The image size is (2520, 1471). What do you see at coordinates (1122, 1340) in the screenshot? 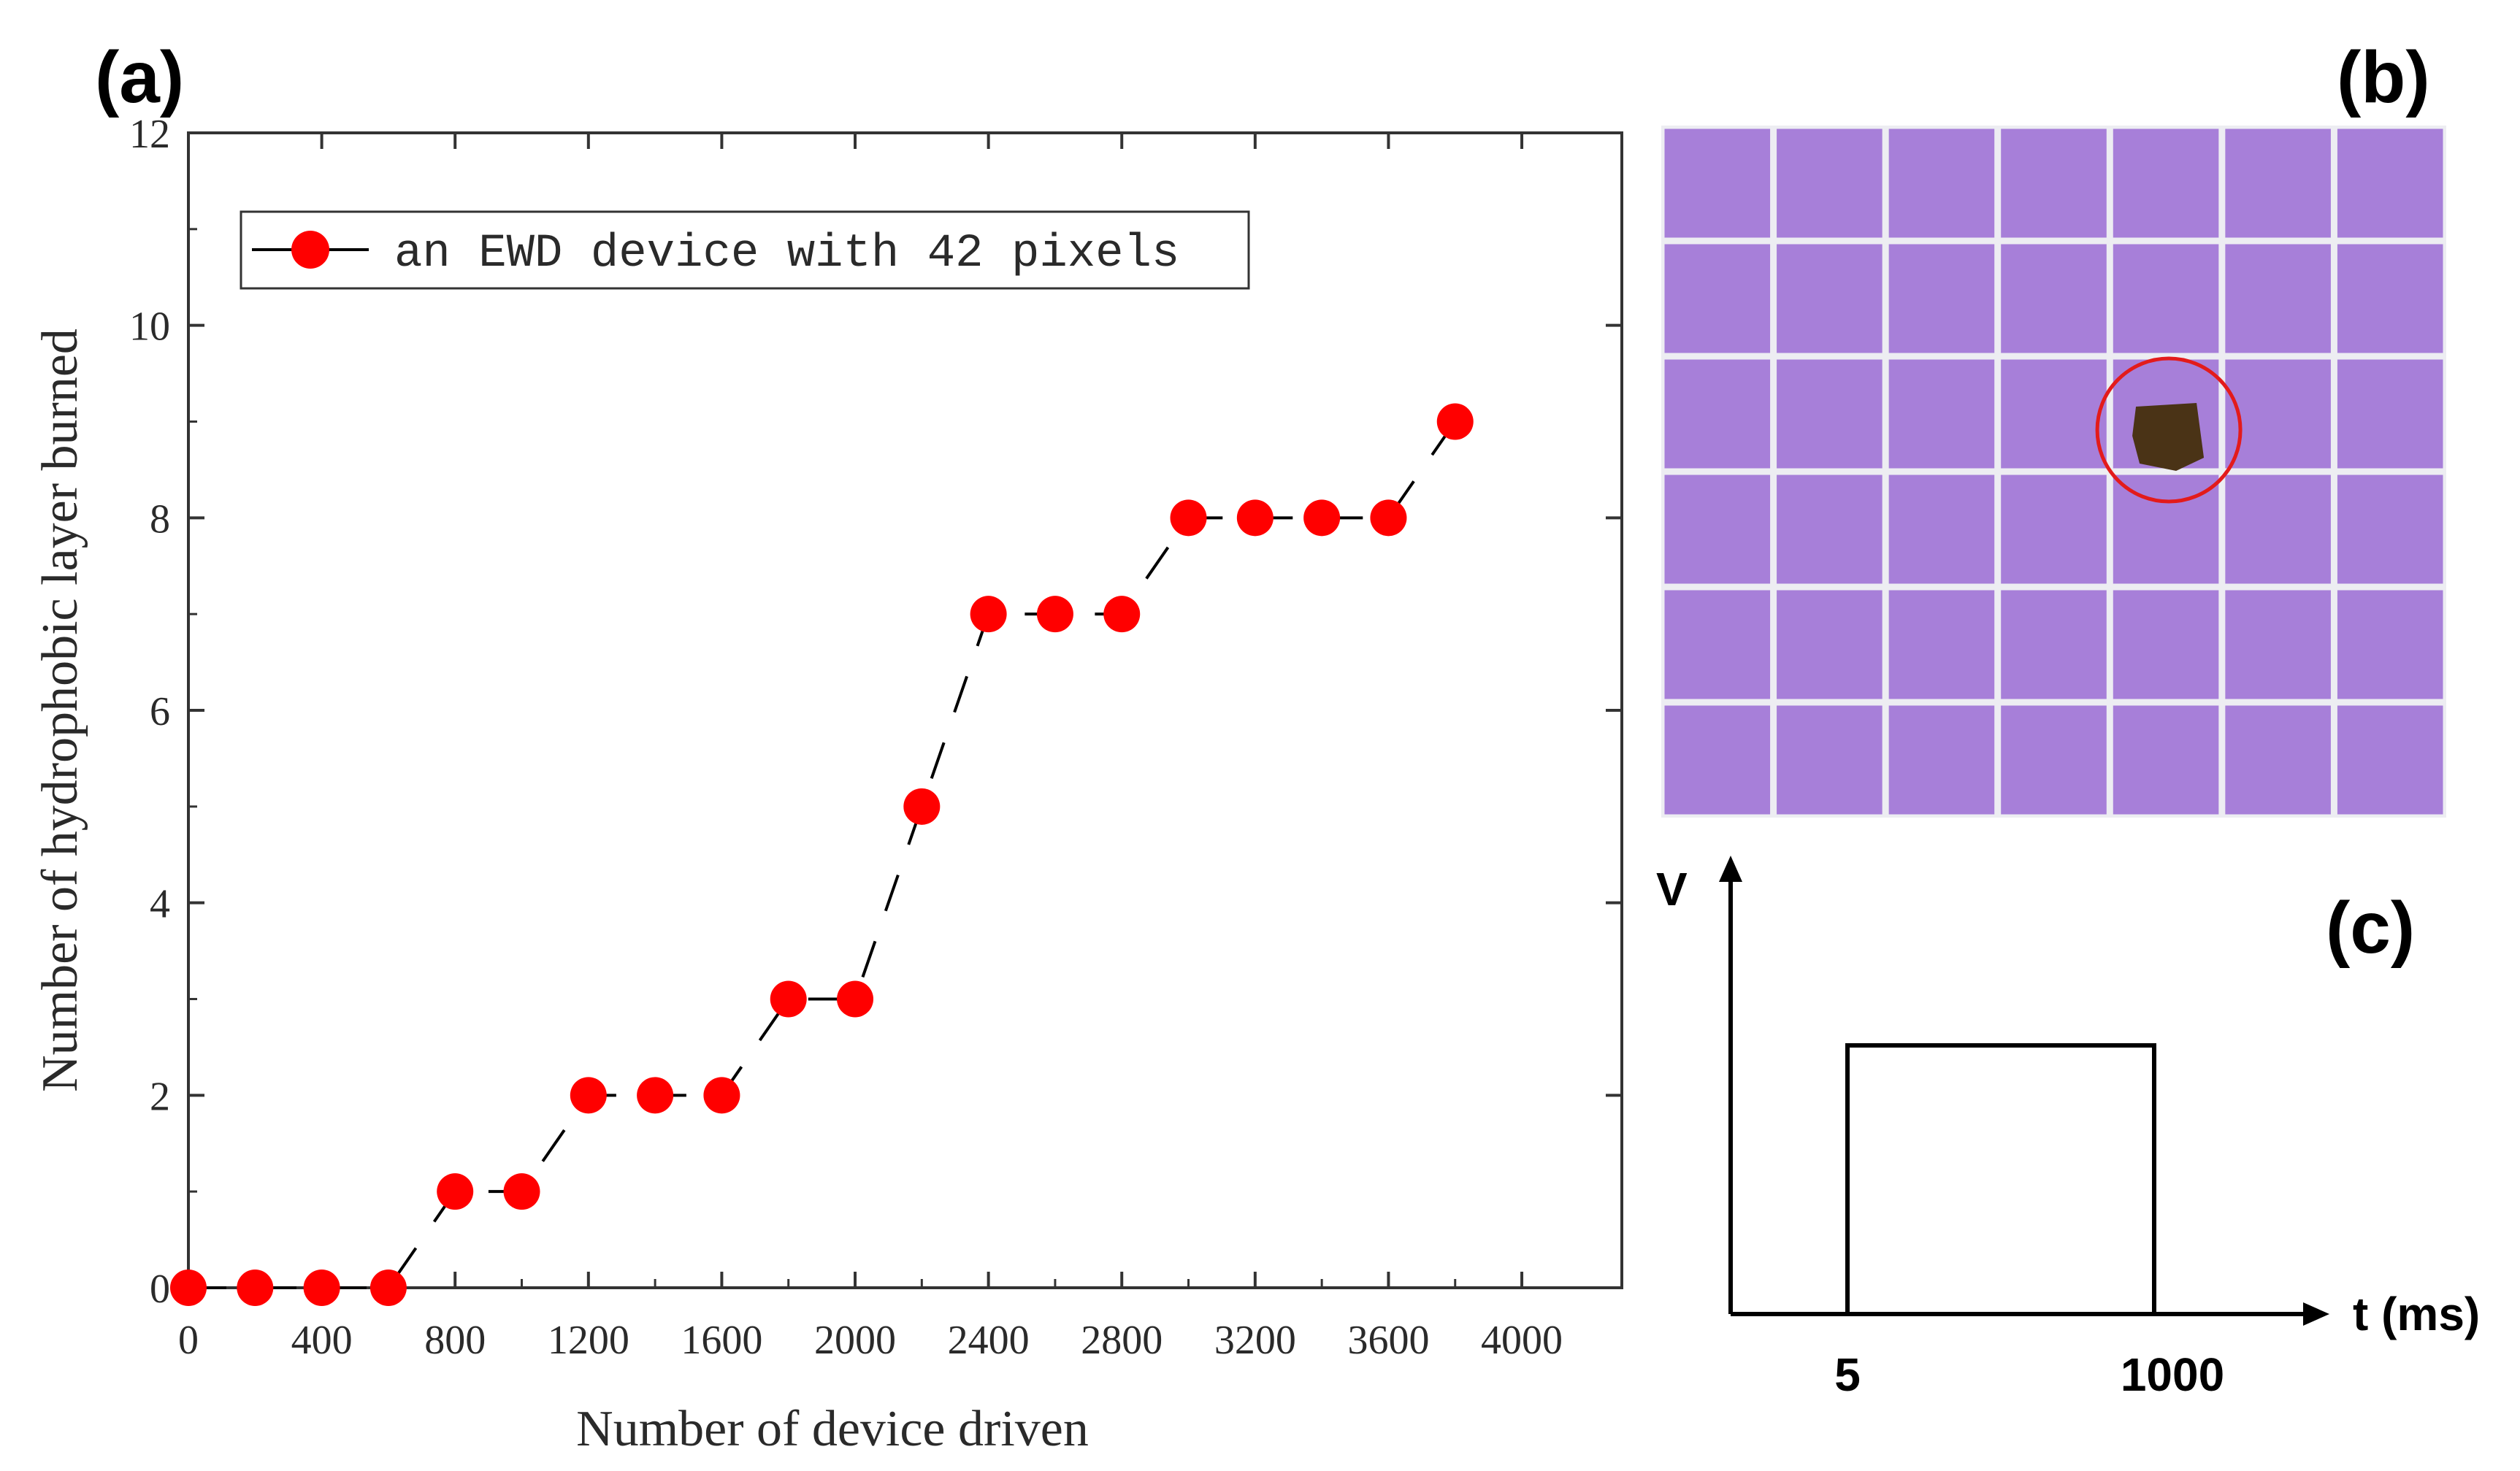
I see `x-tick-label: 2800` at bounding box center [1122, 1340].